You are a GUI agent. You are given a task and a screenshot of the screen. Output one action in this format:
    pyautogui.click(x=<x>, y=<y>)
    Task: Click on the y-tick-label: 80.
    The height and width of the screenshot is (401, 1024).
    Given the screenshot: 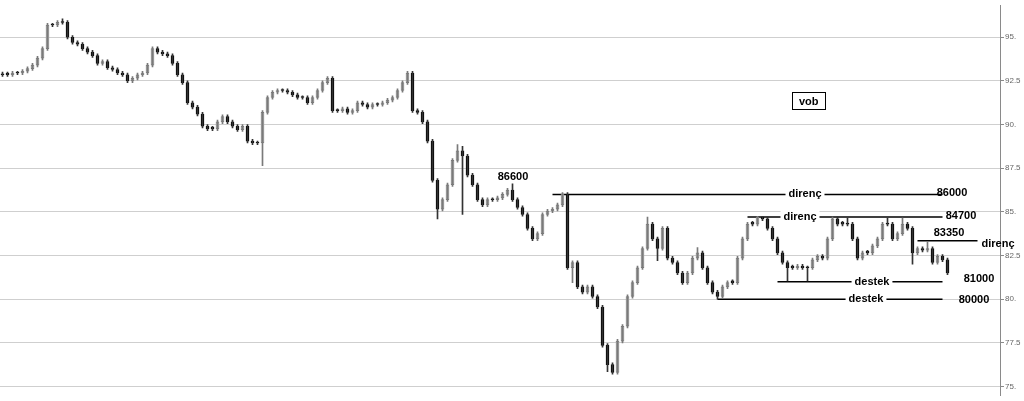 What is the action you would take?
    pyautogui.click(x=1011, y=299)
    